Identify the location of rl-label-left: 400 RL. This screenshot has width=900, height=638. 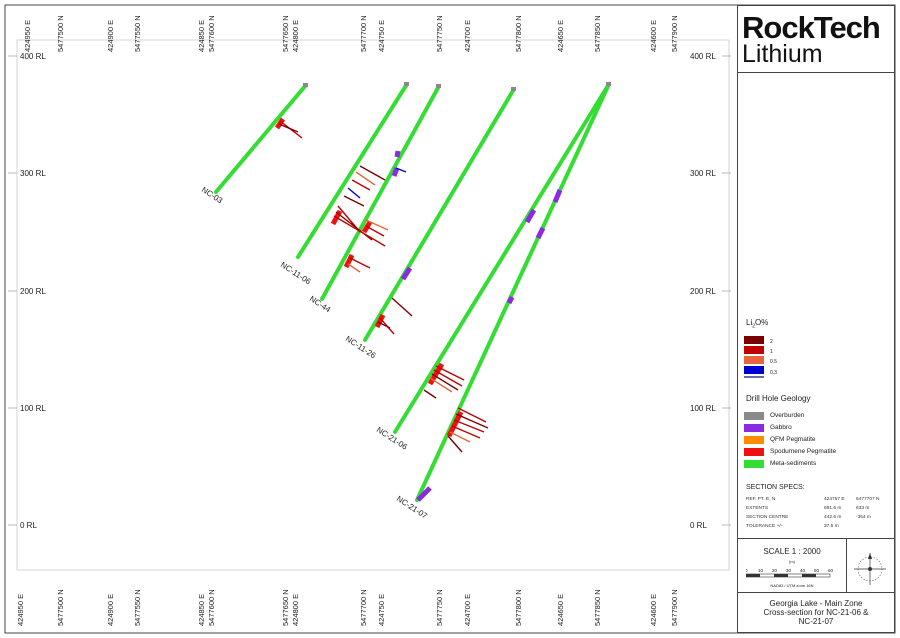
(33, 56).